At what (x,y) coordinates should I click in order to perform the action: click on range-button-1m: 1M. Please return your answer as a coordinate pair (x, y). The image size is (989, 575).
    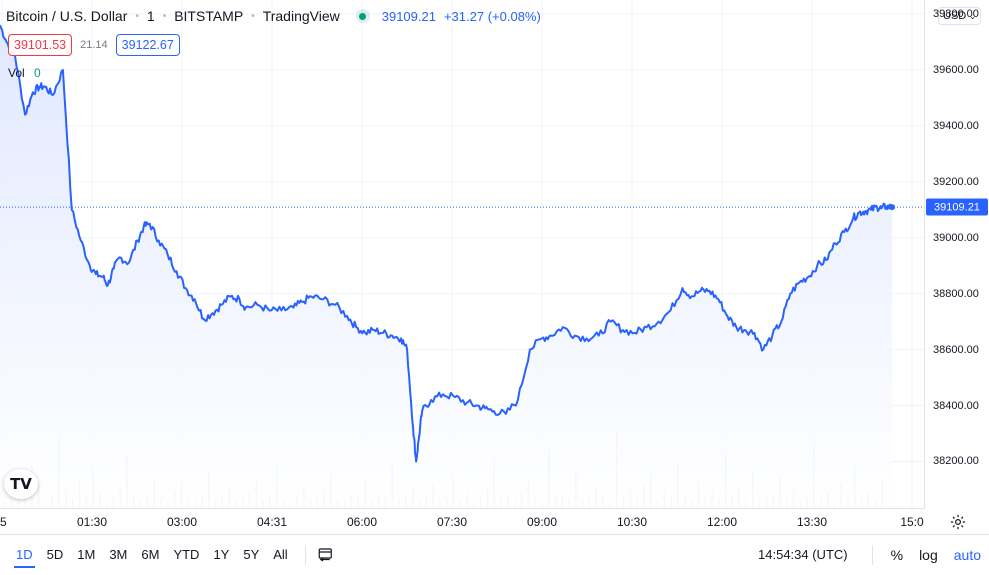
    Looking at the image, I should click on (86, 554).